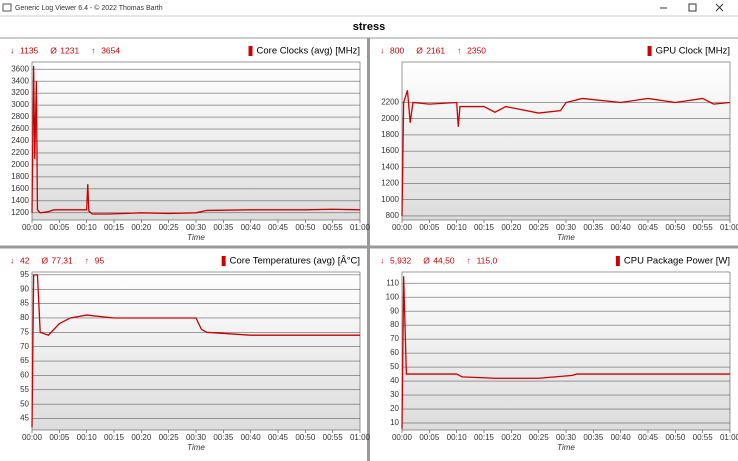 Image resolution: width=738 pixels, height=461 pixels. What do you see at coordinates (394, 394) in the screenshot?
I see `y-tick-label: 30` at bounding box center [394, 394].